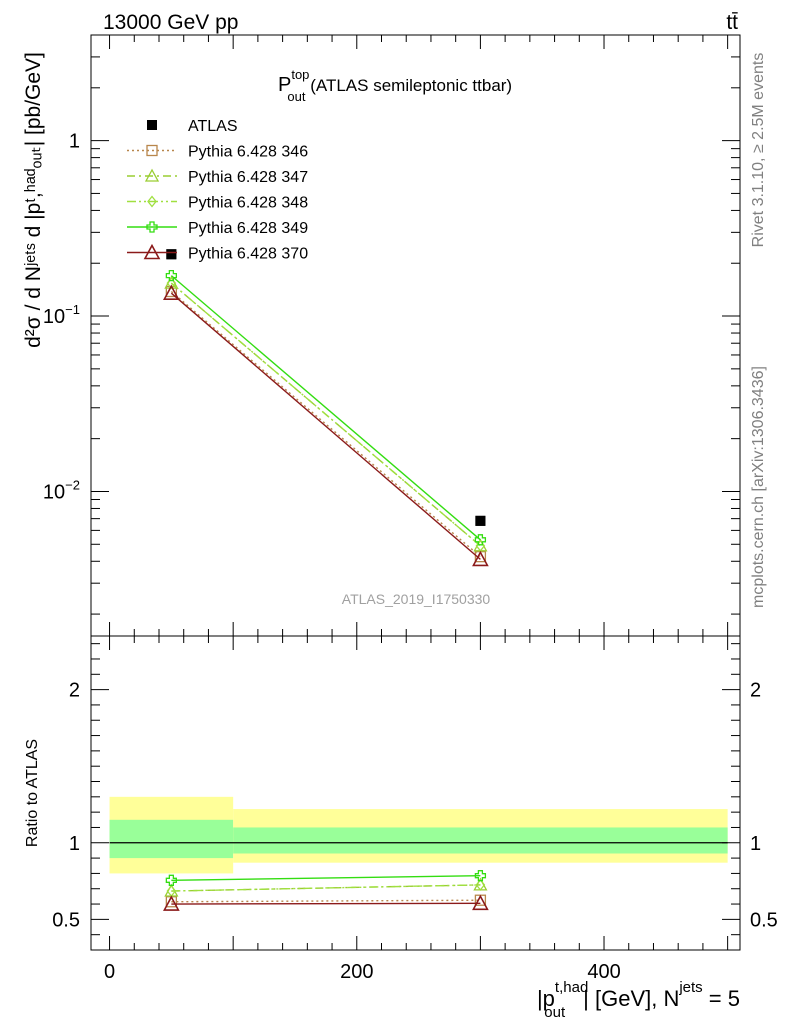 The height and width of the screenshot is (1024, 786). Describe the element at coordinates (284, 85) in the screenshot. I see `plot-title-main: P` at that location.